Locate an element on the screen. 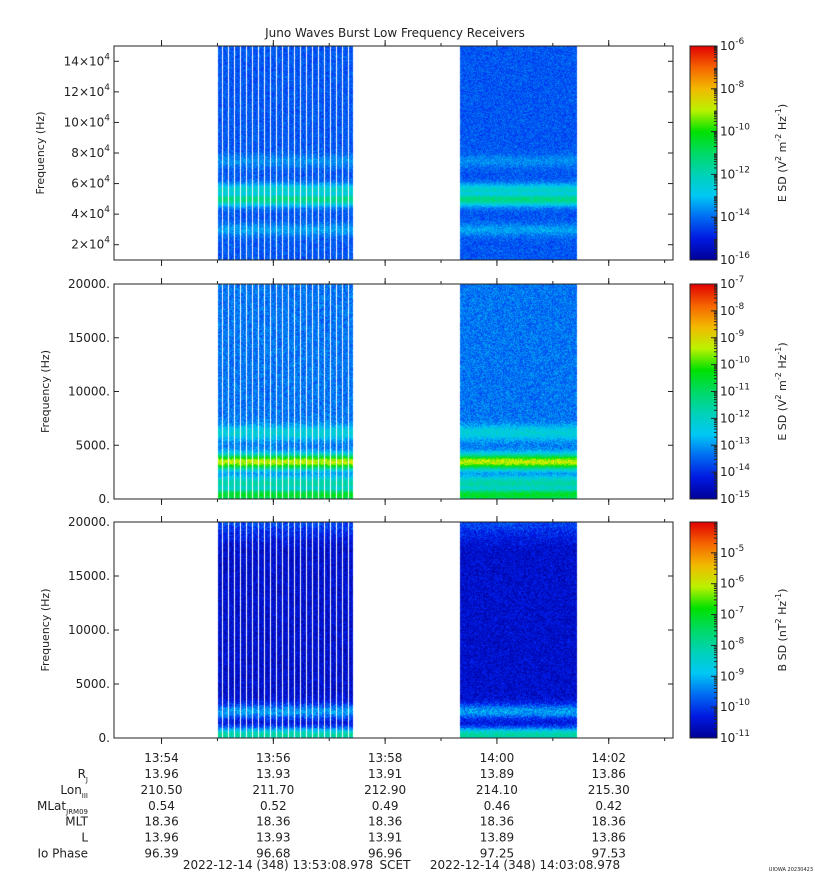 This screenshot has width=815, height=884. x-tick-label: 13:58 is located at coordinates (385, 758).